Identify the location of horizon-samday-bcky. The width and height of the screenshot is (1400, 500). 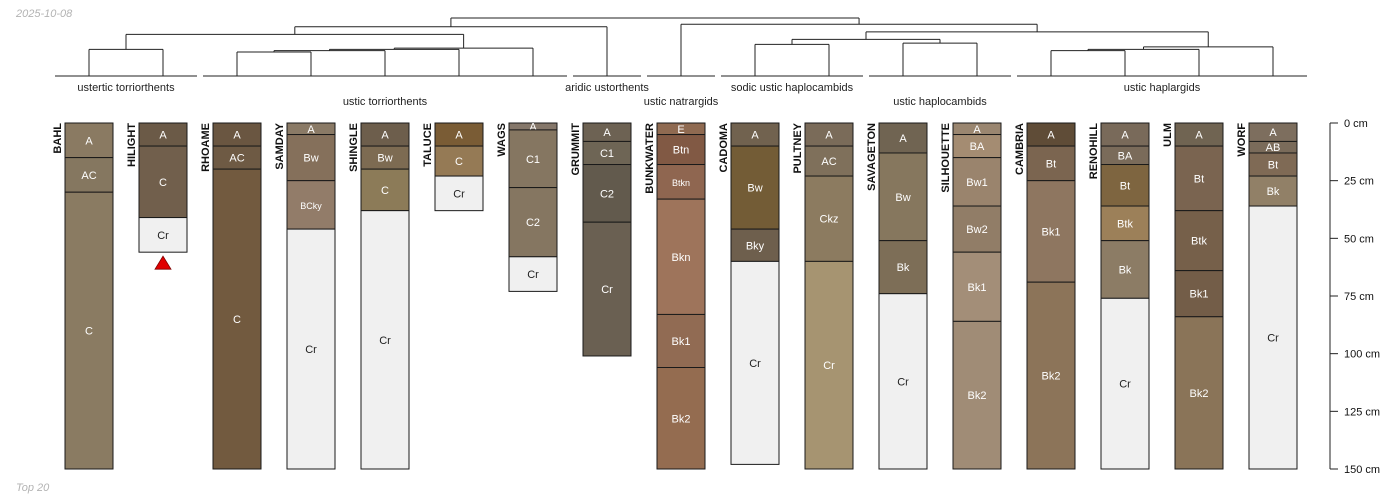
(311, 205).